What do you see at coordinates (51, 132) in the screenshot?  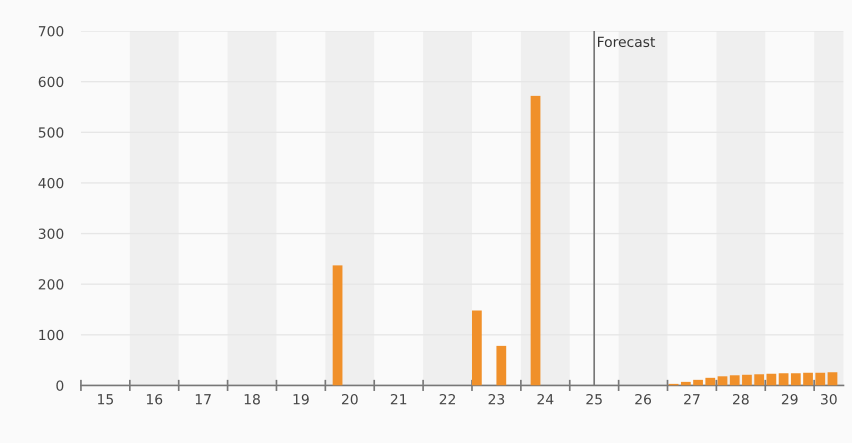 I see `y-tick-label: 500` at bounding box center [51, 132].